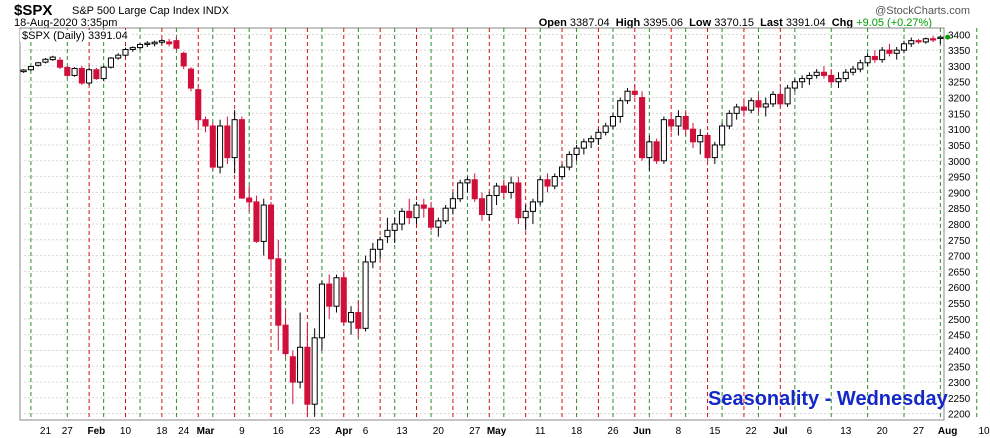 This screenshot has width=990, height=438. Describe the element at coordinates (959, 162) in the screenshot. I see `y-tick-label: 3000` at that location.